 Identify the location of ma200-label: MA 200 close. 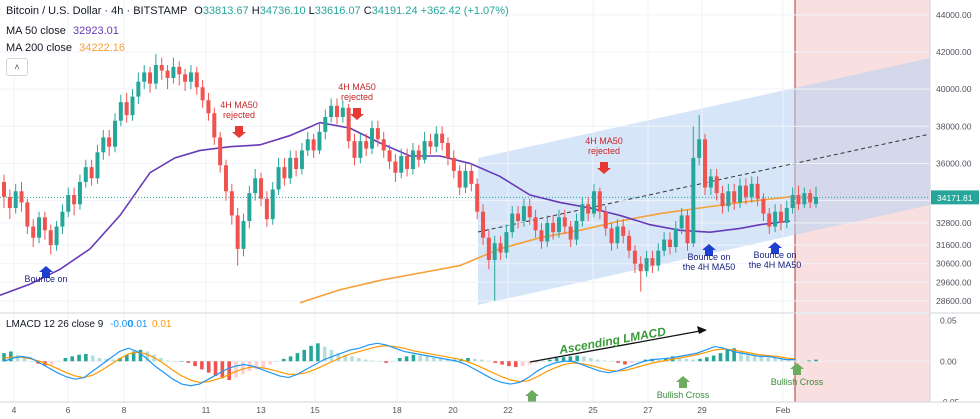
(39, 48).